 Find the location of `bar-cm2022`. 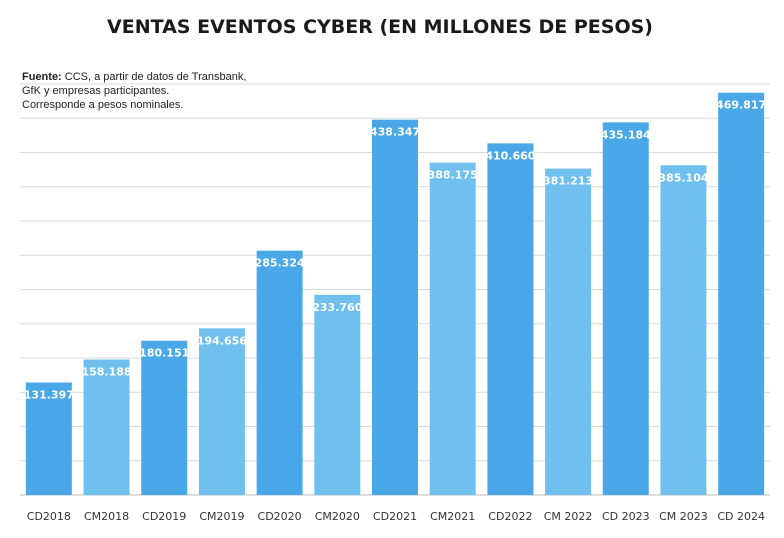

bar-cm2022 is located at coordinates (568, 331).